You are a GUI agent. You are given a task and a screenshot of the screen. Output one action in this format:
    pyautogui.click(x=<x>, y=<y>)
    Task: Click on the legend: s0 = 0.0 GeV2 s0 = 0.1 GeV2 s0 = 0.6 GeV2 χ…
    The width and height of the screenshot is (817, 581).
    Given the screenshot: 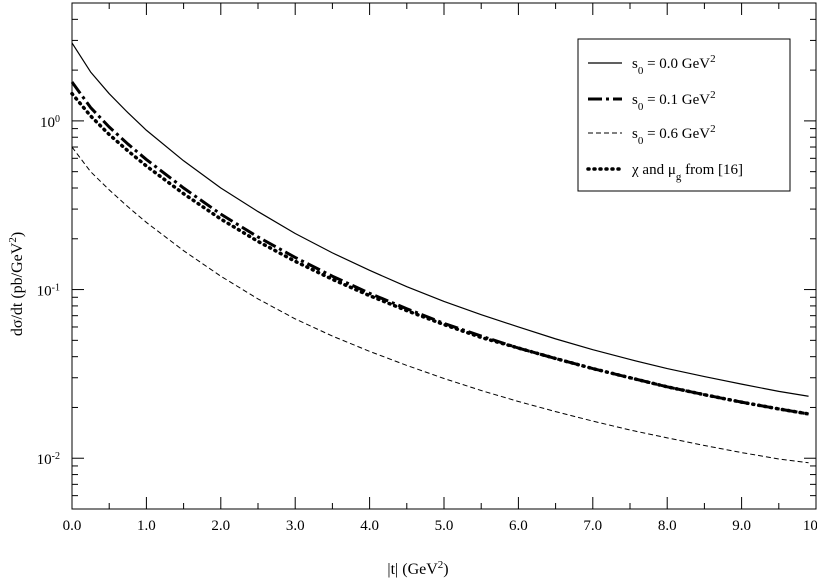 What is the action you would take?
    pyautogui.click(x=684, y=115)
    